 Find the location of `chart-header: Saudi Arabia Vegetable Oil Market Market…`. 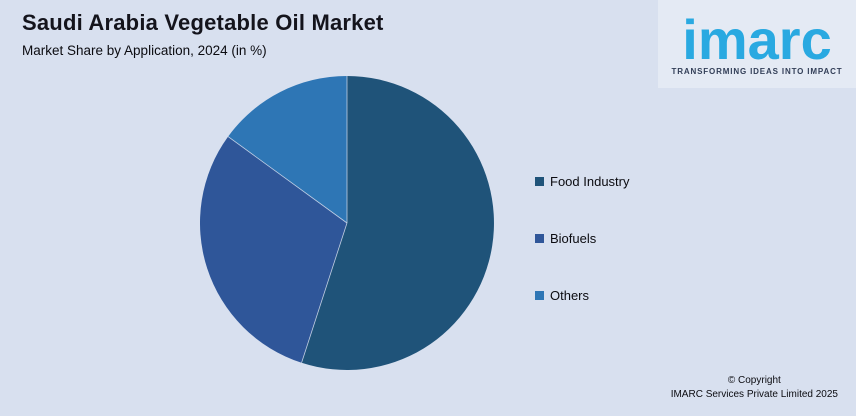

chart-header: Saudi Arabia Vegetable Oil Market Market… is located at coordinates (203, 34).